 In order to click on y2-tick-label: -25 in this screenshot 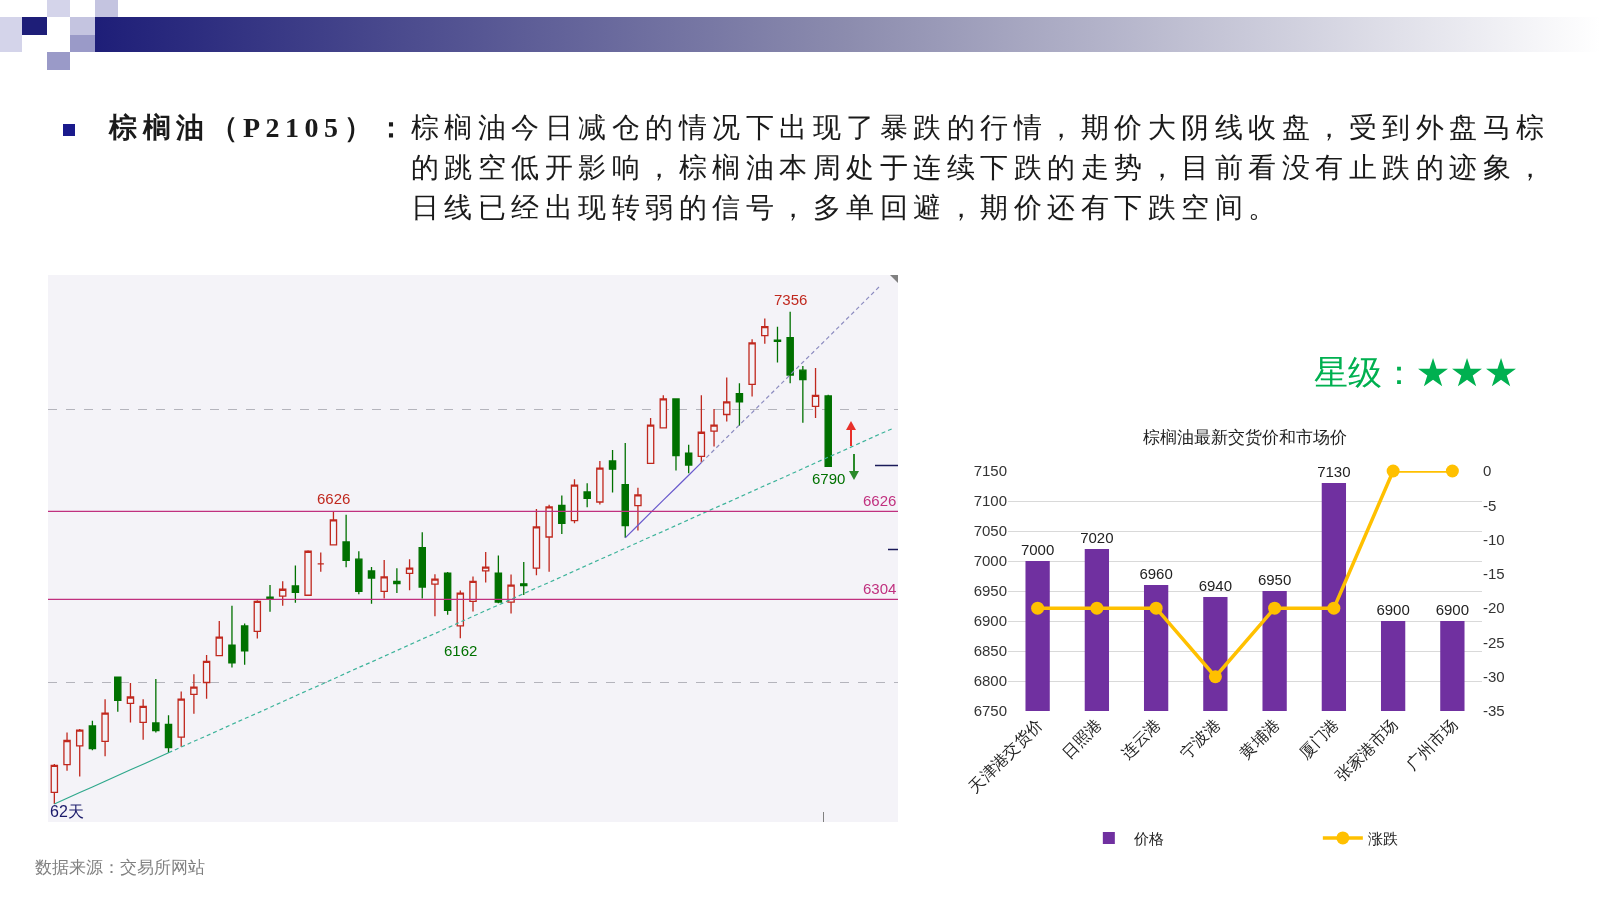, I will do `click(1494, 642)`.